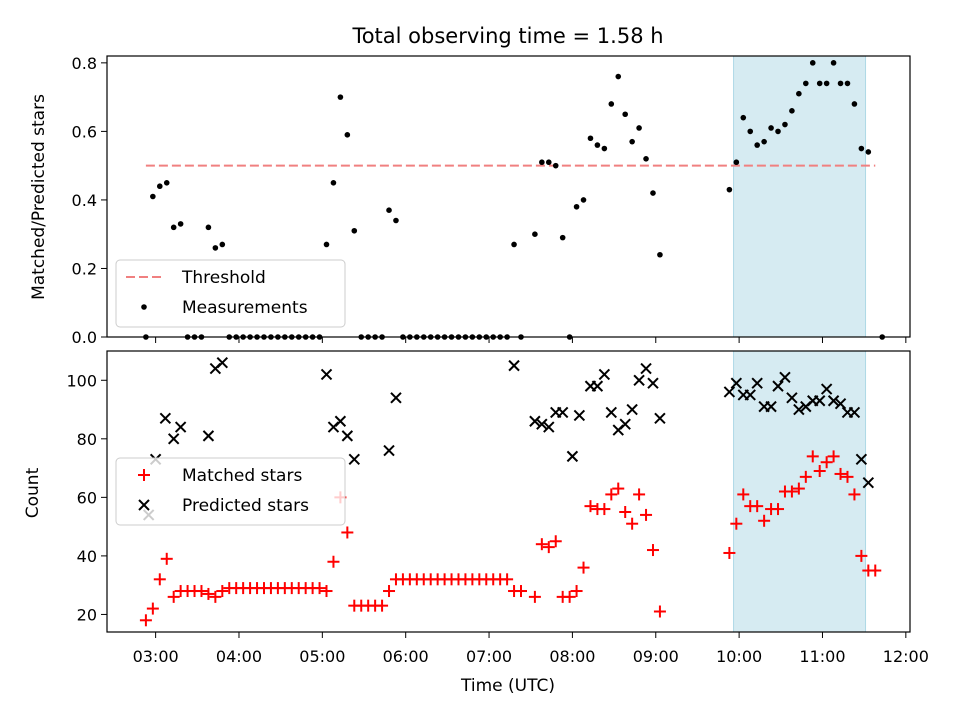  Describe the element at coordinates (156, 656) in the screenshot. I see `x-tick-label: 03:00` at that location.